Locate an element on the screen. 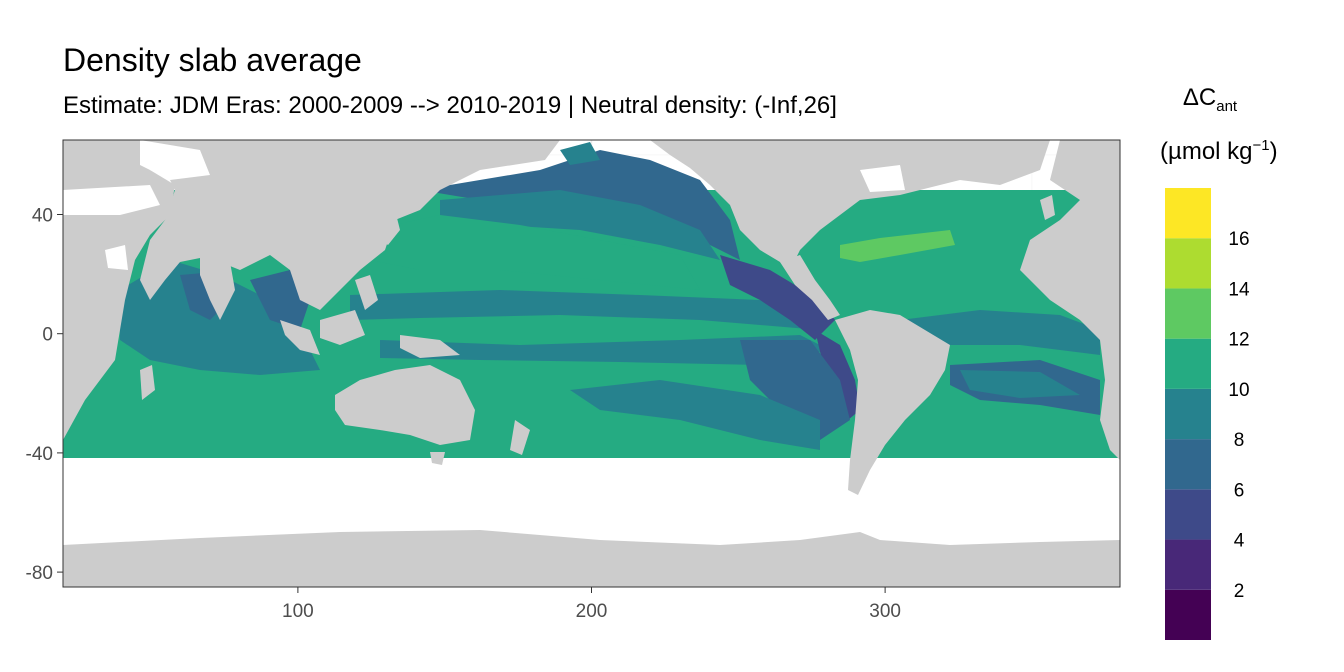 This screenshot has height=672, width=1344. north-pacific-subpolar is located at coordinates (580, 205).